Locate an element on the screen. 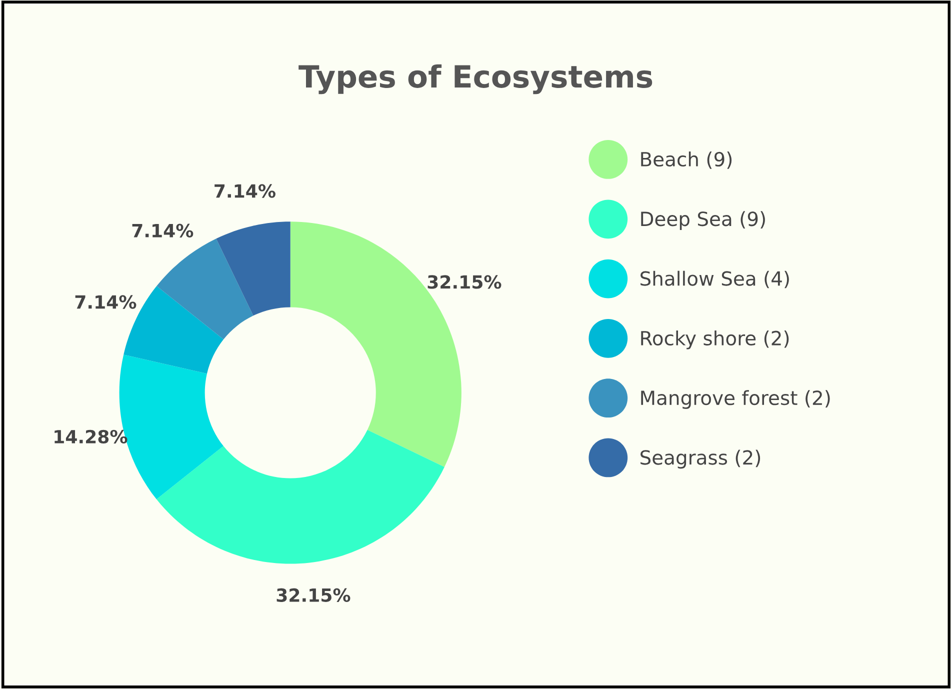 The image size is (952, 689). legend-label: Seagrass (2) is located at coordinates (700, 459).